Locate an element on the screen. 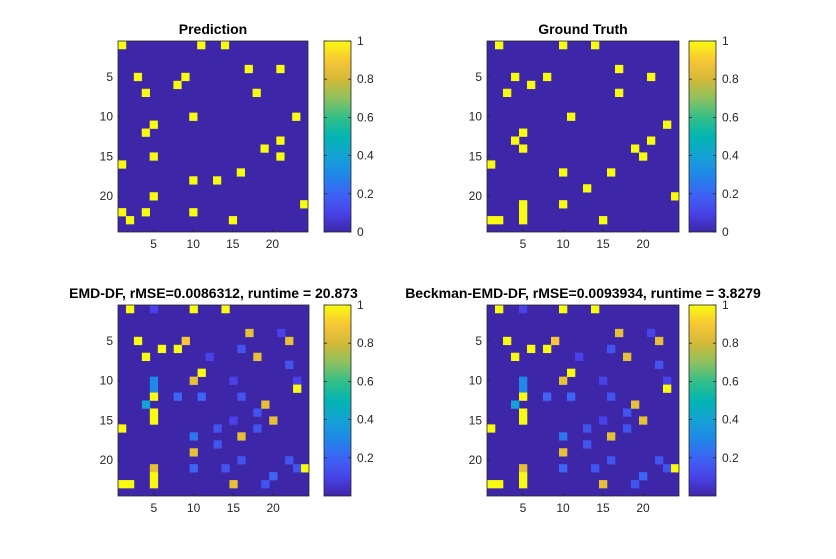 The width and height of the screenshot is (836, 559). x-tick-label: 15 is located at coordinates (603, 244).